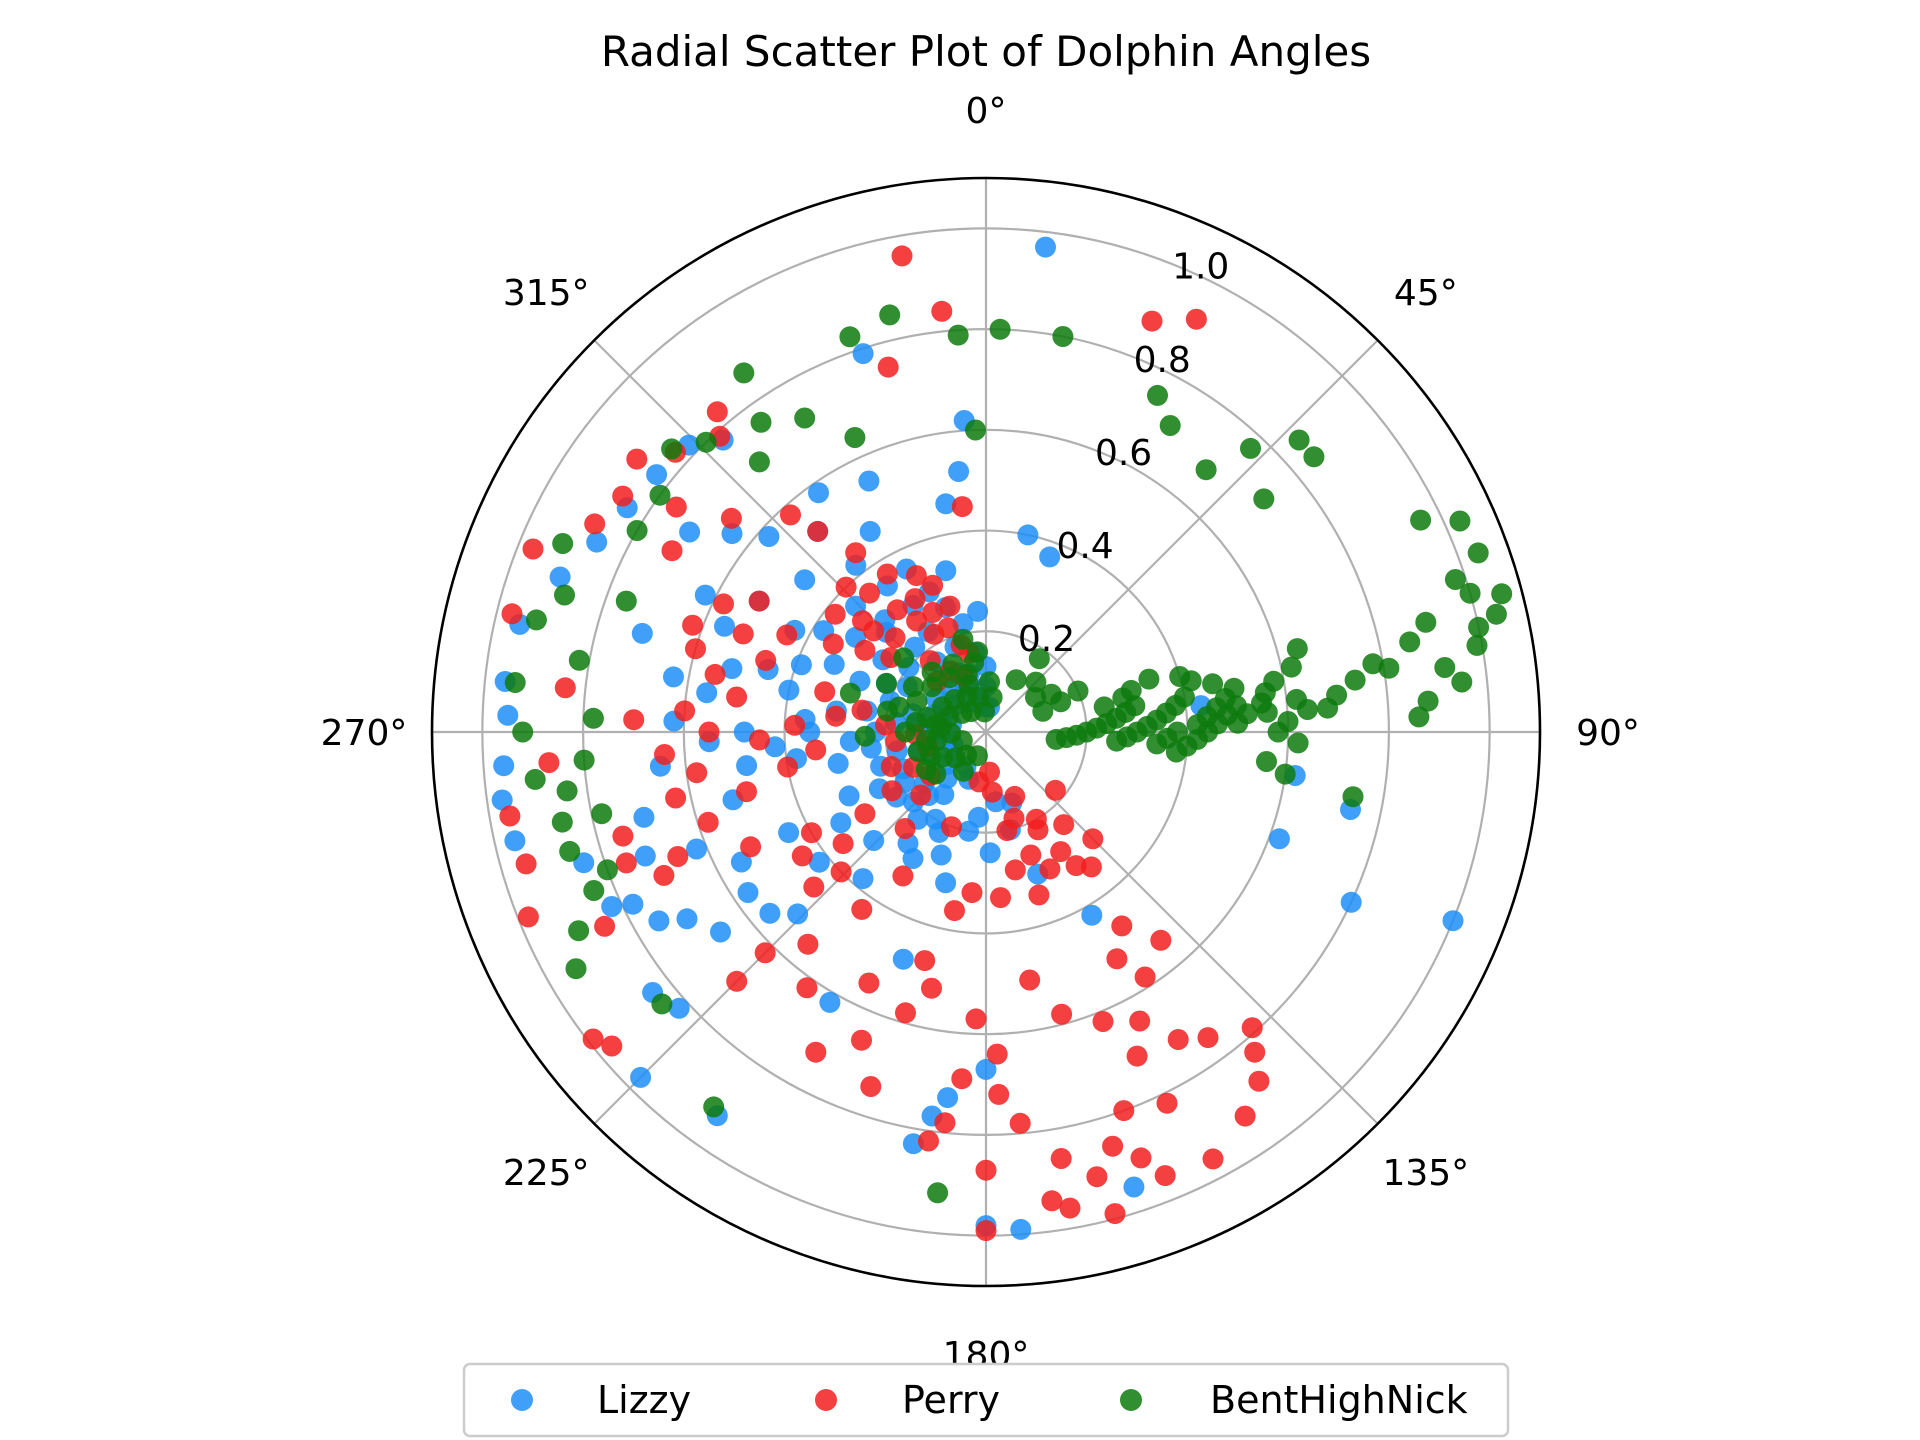 The height and width of the screenshot is (1440, 1920). I want to click on theta-tick-label-135: 135°, so click(1425, 1173).